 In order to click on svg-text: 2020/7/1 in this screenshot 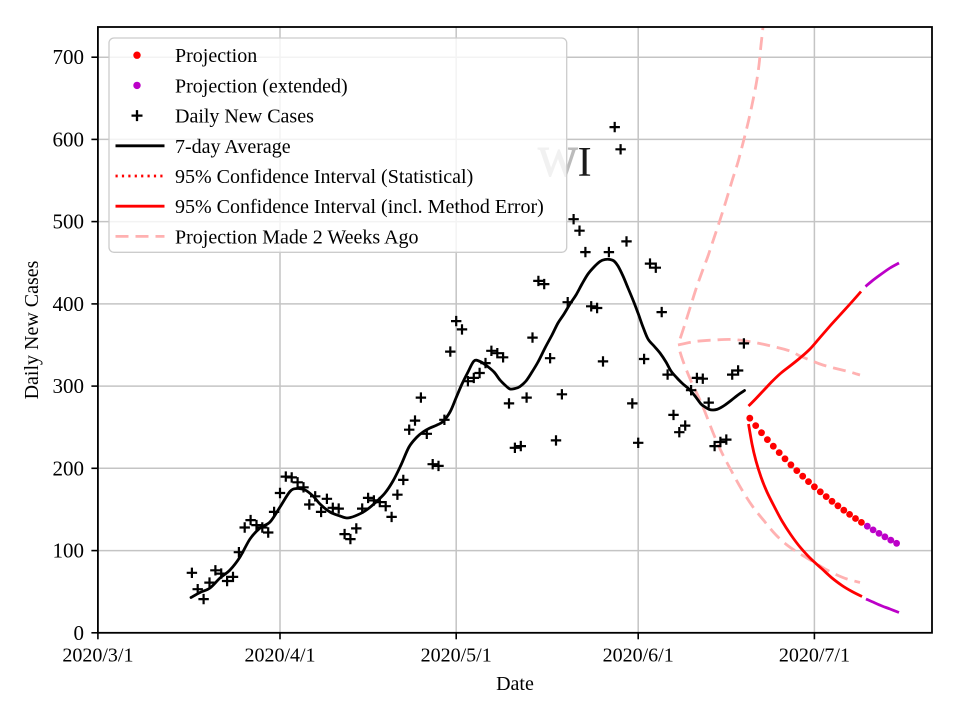, I will do `click(814, 656)`.